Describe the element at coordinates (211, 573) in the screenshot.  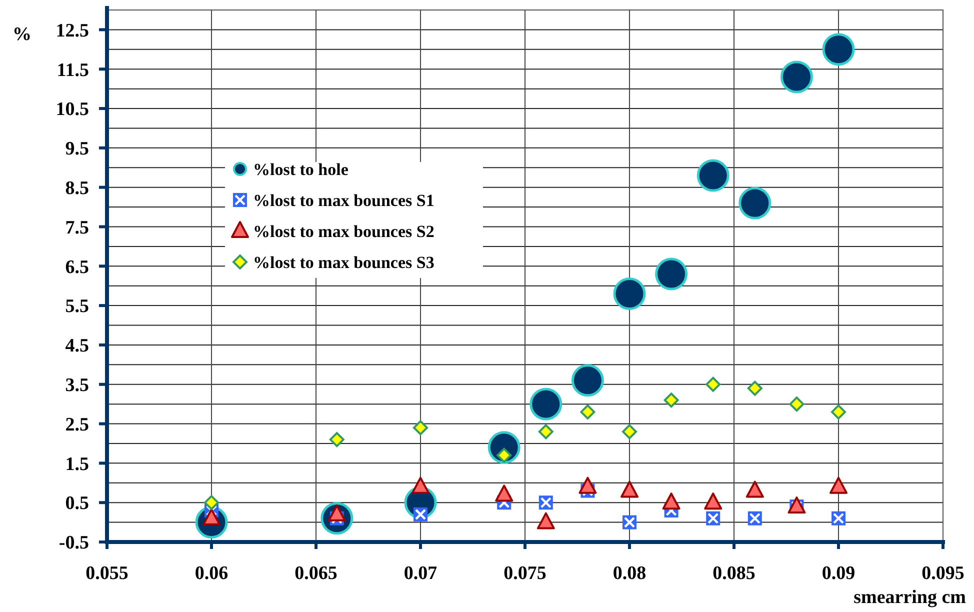
I see `x-tick-label: 0.06` at that location.